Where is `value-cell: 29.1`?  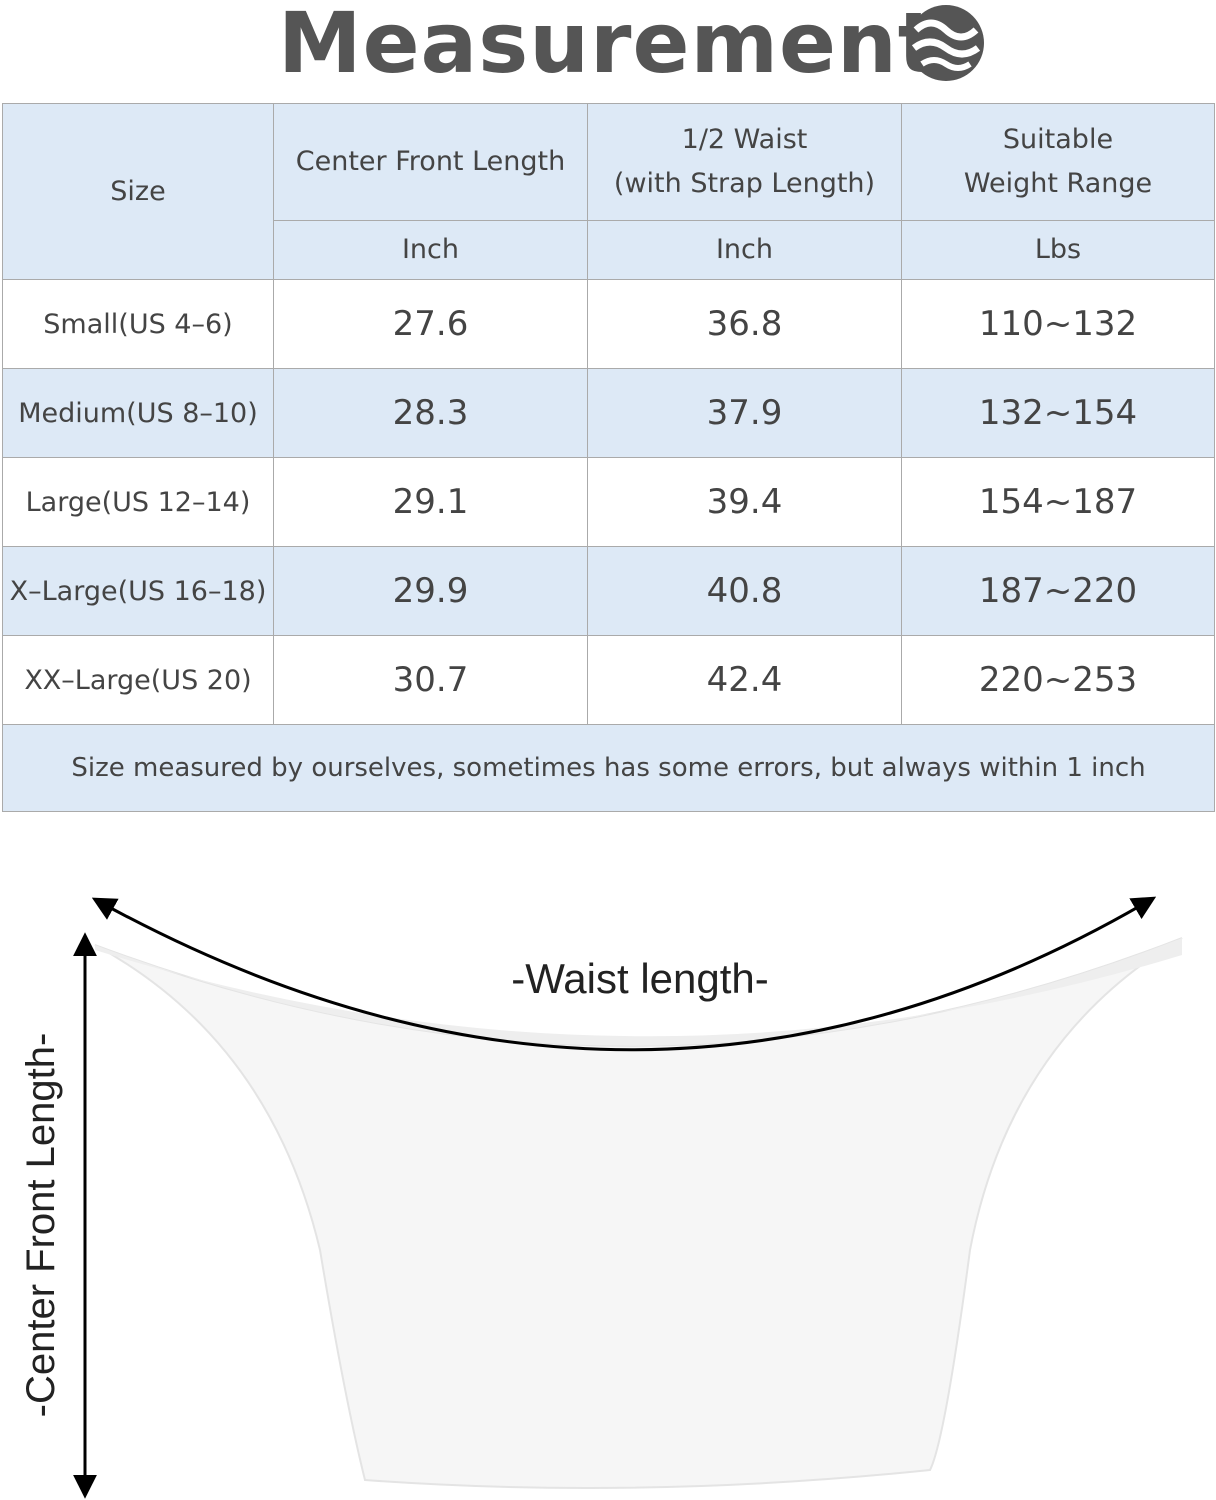
value-cell: 29.1 is located at coordinates (430, 502).